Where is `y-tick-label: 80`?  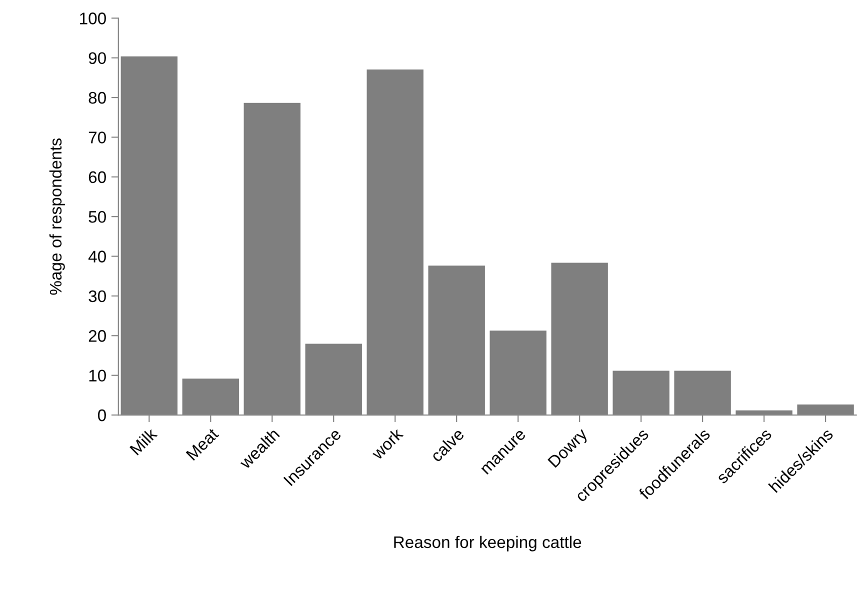
y-tick-label: 80 is located at coordinates (97, 98).